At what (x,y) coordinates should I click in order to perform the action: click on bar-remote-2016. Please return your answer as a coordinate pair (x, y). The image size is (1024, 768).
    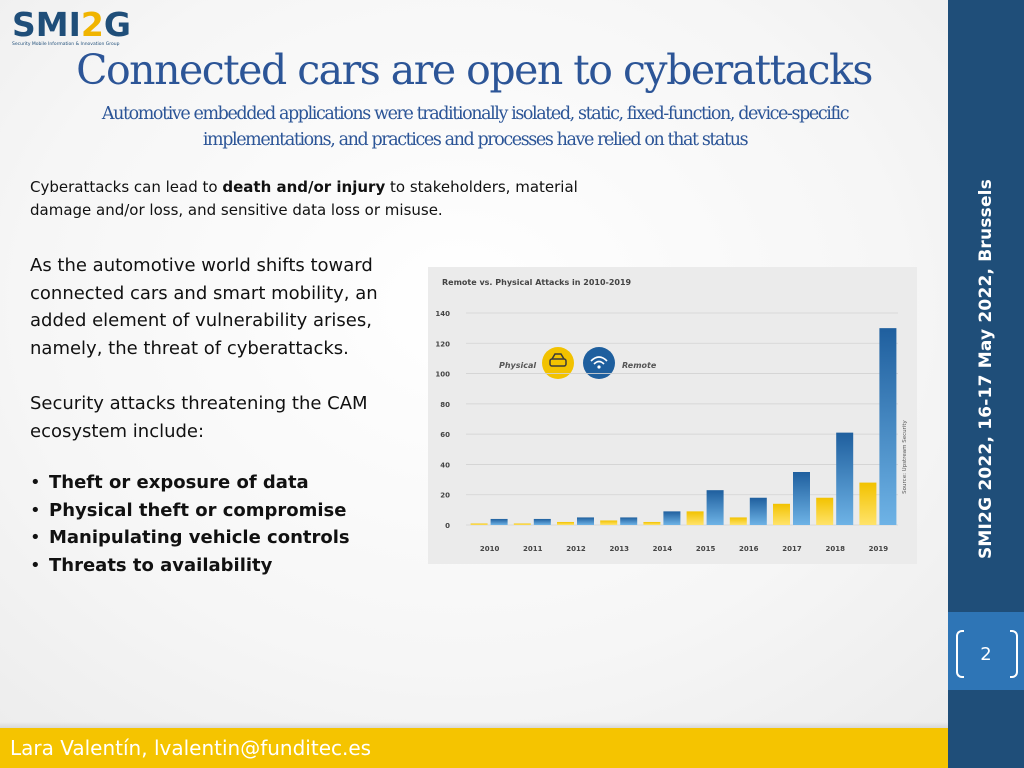
    Looking at the image, I should click on (758, 511).